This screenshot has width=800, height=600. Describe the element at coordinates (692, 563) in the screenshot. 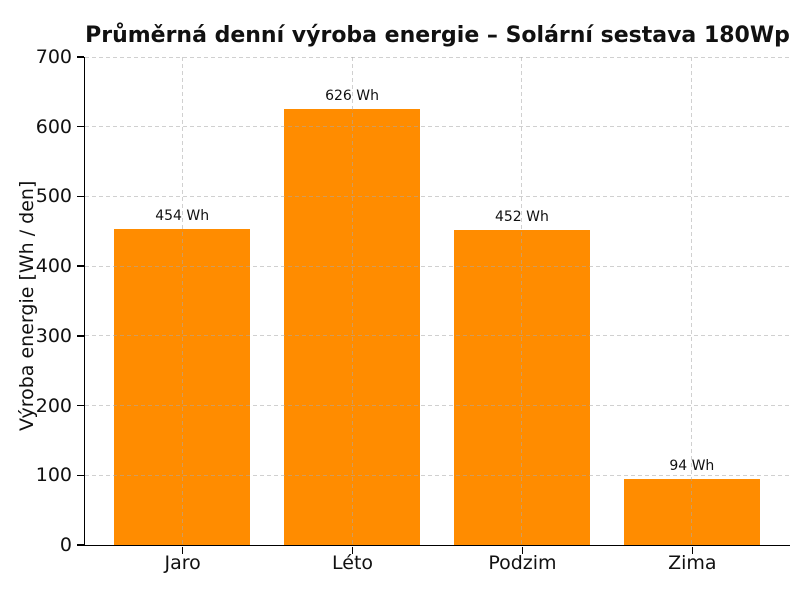

I see `x-tick-label: Zima` at that location.